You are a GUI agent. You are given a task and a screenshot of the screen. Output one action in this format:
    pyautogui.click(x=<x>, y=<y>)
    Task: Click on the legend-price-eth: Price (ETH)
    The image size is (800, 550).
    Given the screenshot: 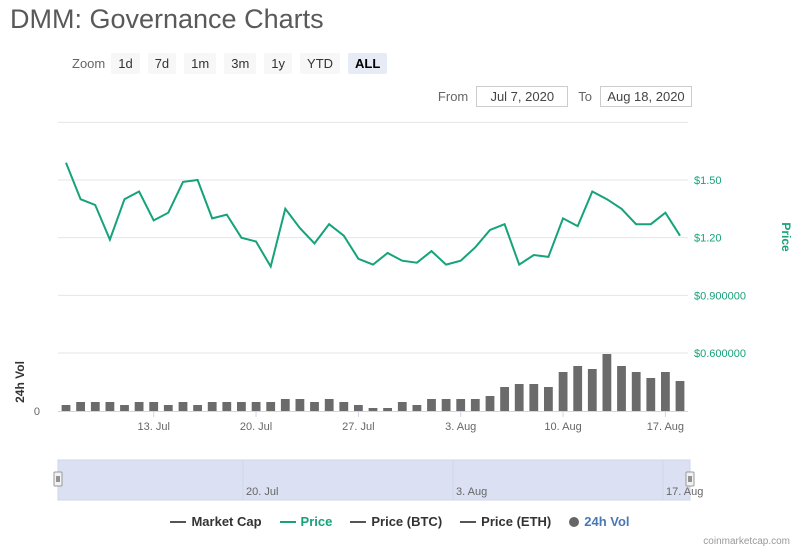 What is the action you would take?
    pyautogui.click(x=505, y=521)
    